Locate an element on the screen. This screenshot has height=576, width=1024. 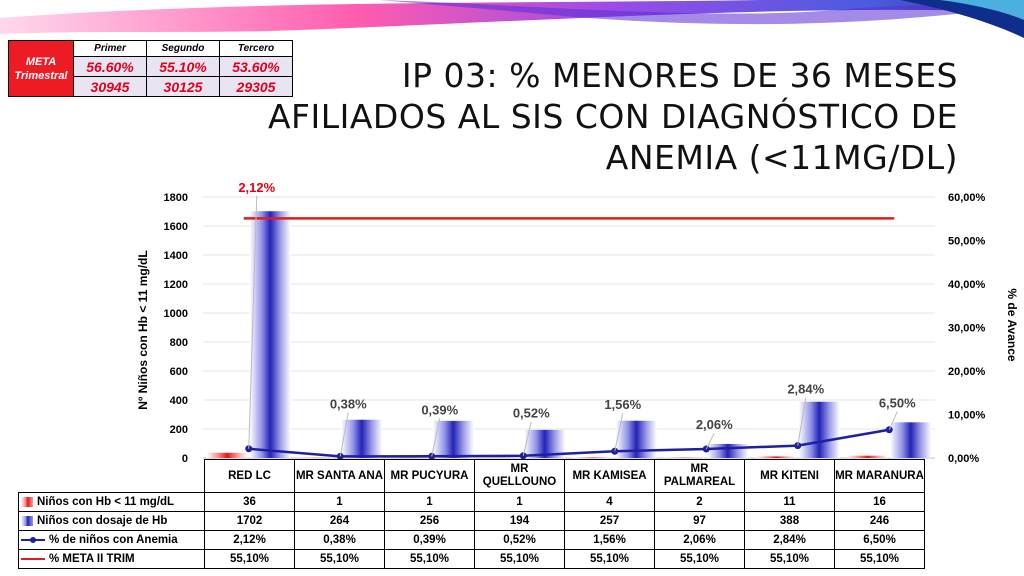
red-bar-legend-key is located at coordinates (27, 501).